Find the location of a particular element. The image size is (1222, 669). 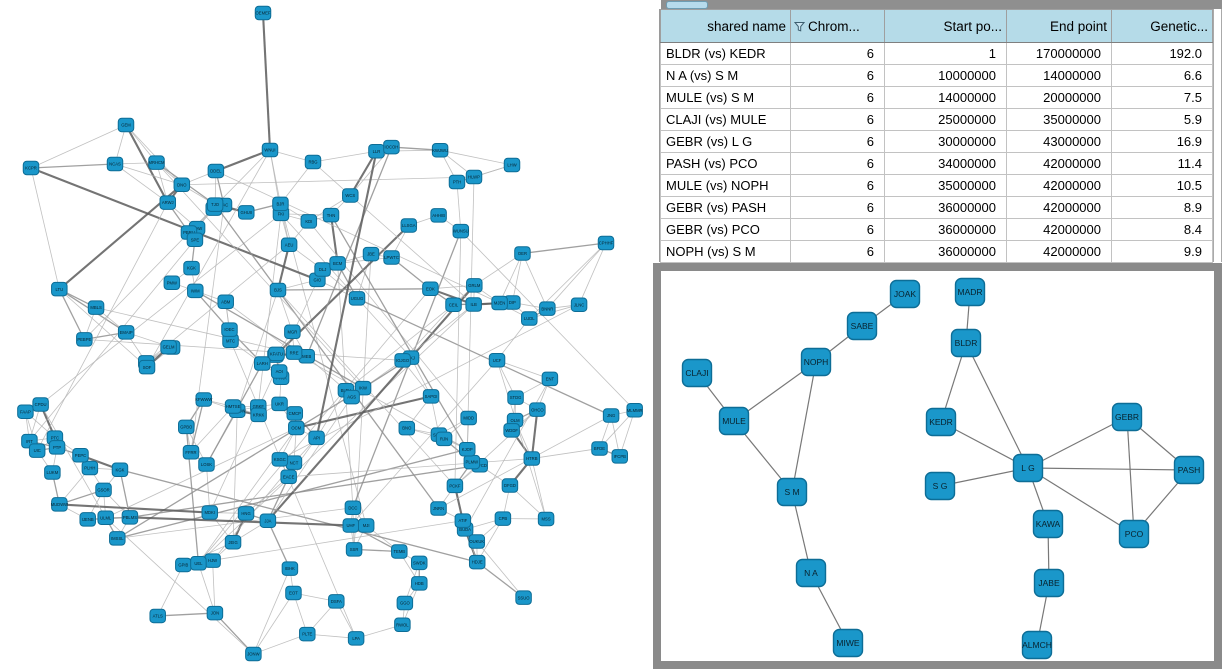

network-node: ULML is located at coordinates (105, 518).